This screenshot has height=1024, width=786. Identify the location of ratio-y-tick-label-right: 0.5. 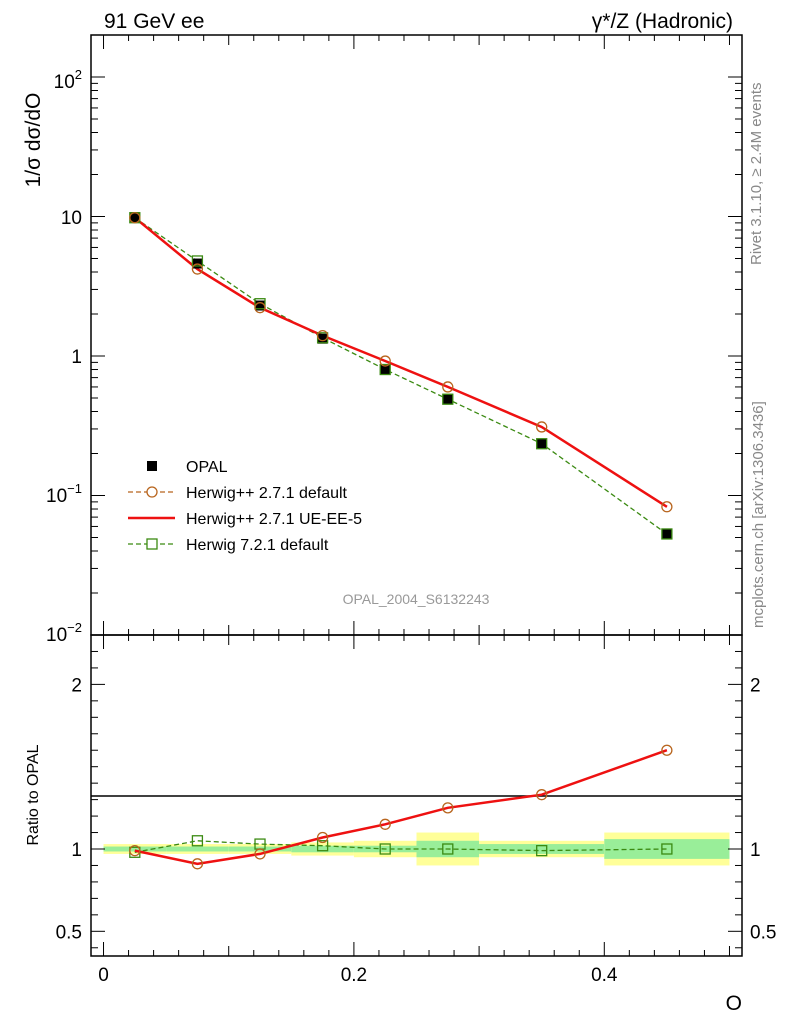
(763, 932).